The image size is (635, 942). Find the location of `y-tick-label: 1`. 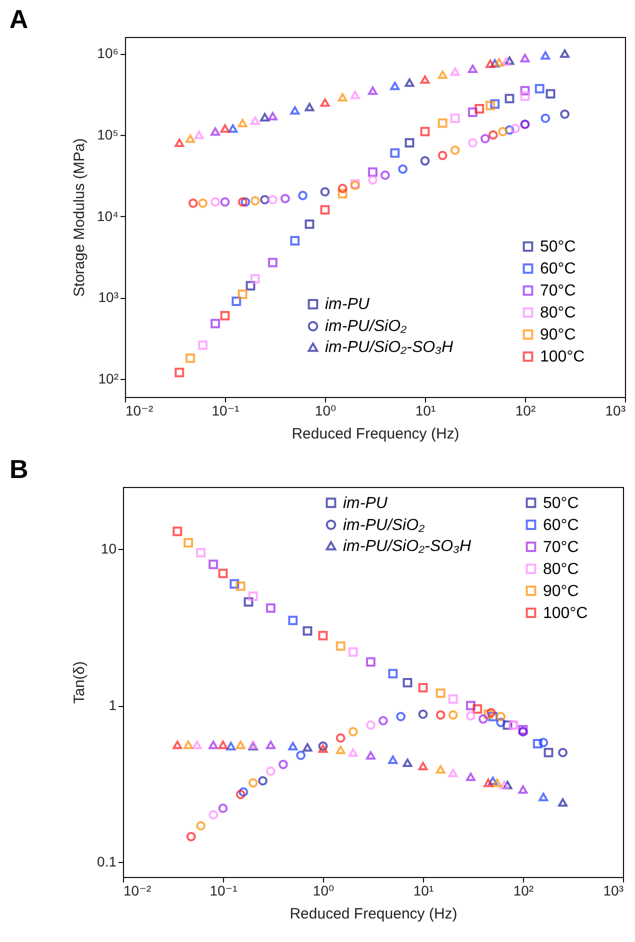

y-tick-label: 1 is located at coordinates (112, 705).